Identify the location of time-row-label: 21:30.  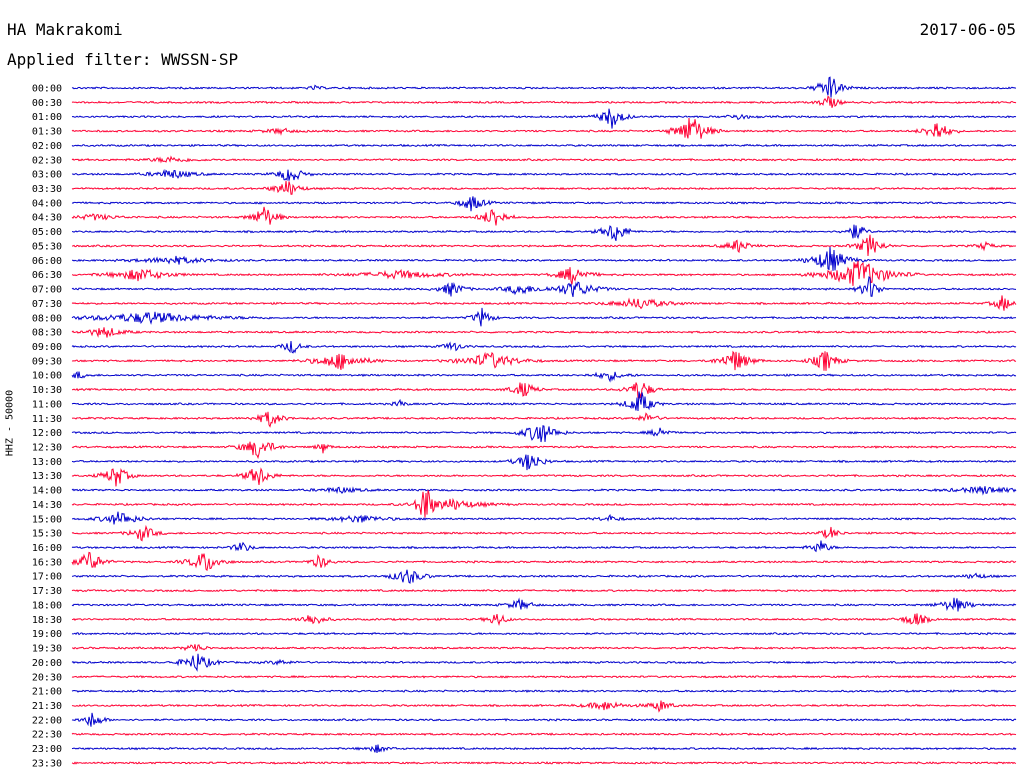
(47, 706).